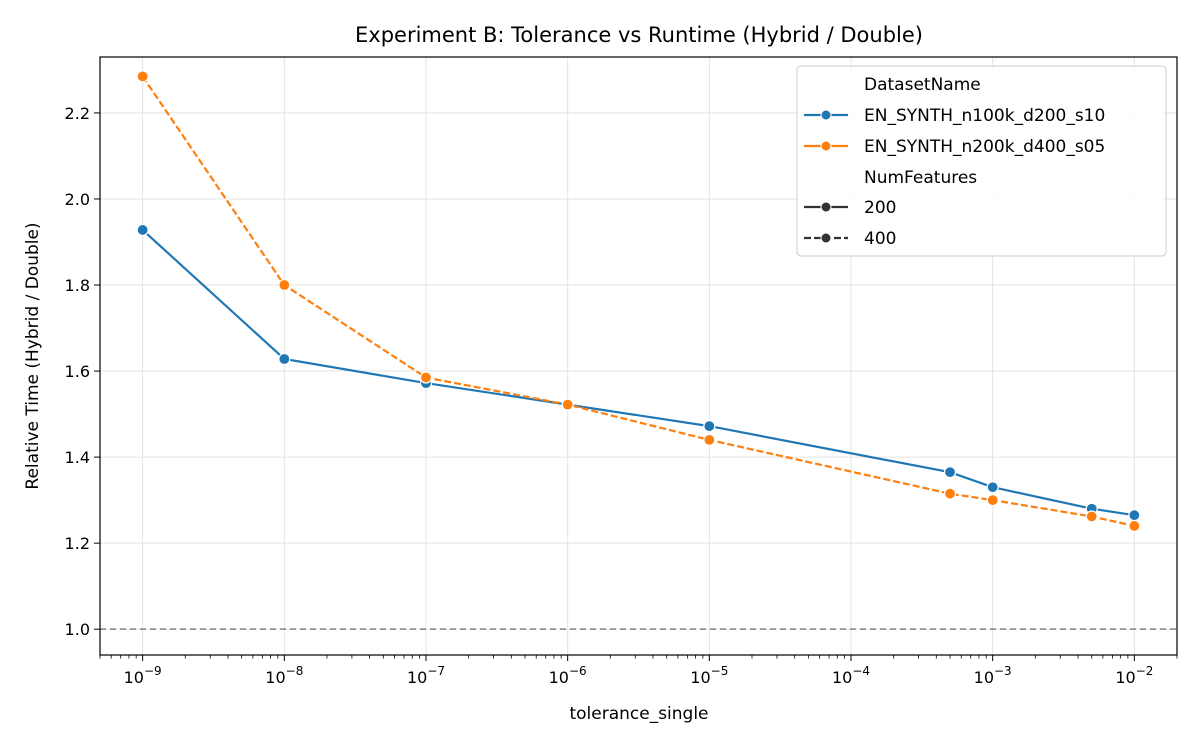  What do you see at coordinates (1003, 671) in the screenshot?
I see `x-tick-label-exponent: −3` at bounding box center [1003, 671].